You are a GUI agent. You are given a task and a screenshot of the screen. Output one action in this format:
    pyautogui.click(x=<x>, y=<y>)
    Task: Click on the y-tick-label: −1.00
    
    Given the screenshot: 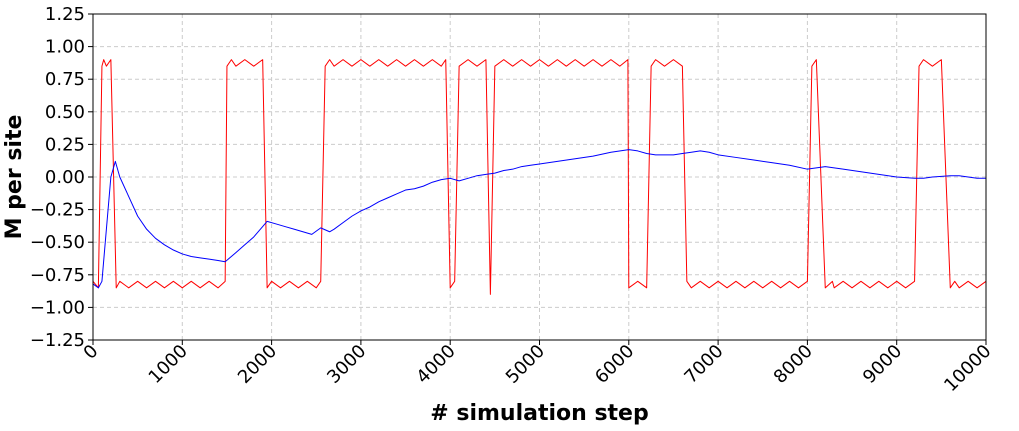 What is the action you would take?
    pyautogui.click(x=57, y=307)
    